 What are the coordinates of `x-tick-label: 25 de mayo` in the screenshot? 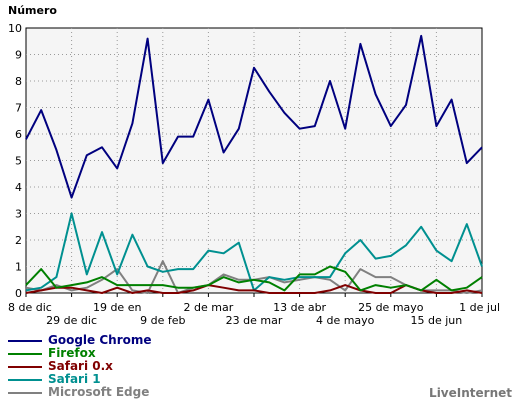 It's located at (391, 307).